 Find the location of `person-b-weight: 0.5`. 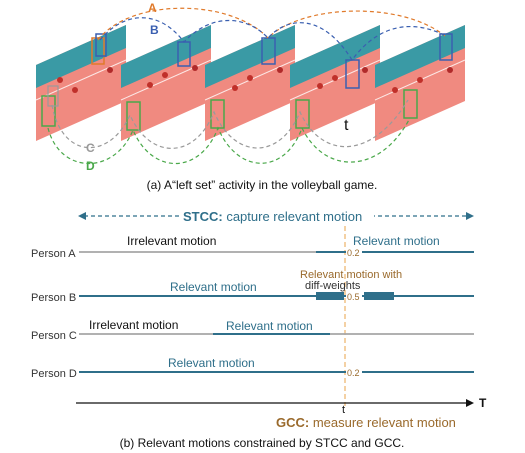

person-b-weight: 0.5 is located at coordinates (353, 297).